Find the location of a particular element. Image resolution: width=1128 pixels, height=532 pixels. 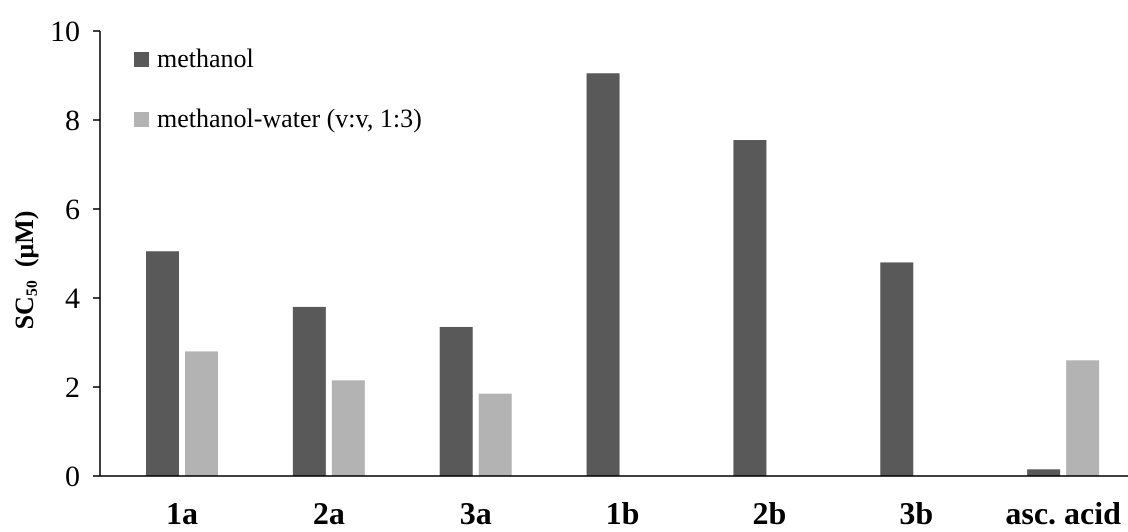

bar-methanol-3b is located at coordinates (897, 369).